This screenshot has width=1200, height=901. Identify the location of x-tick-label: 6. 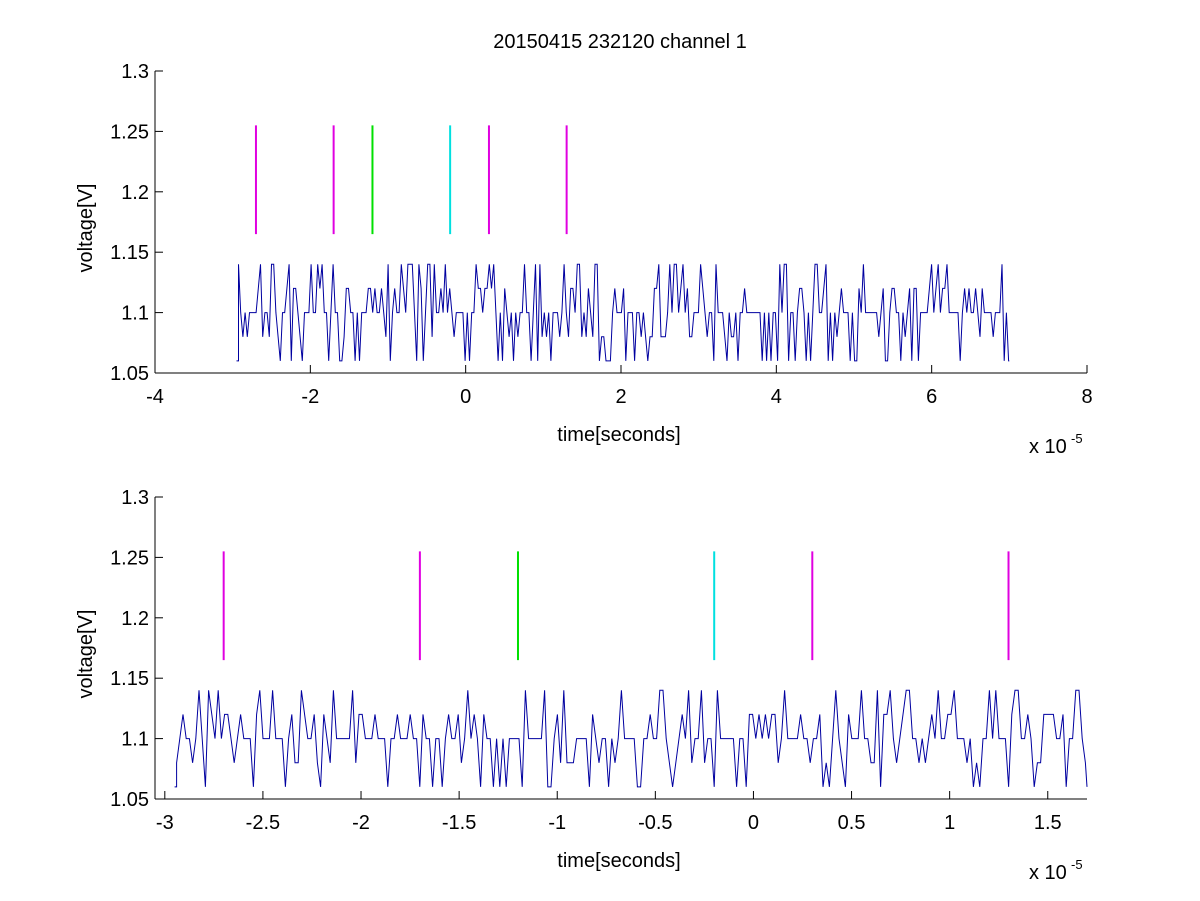
(931, 397).